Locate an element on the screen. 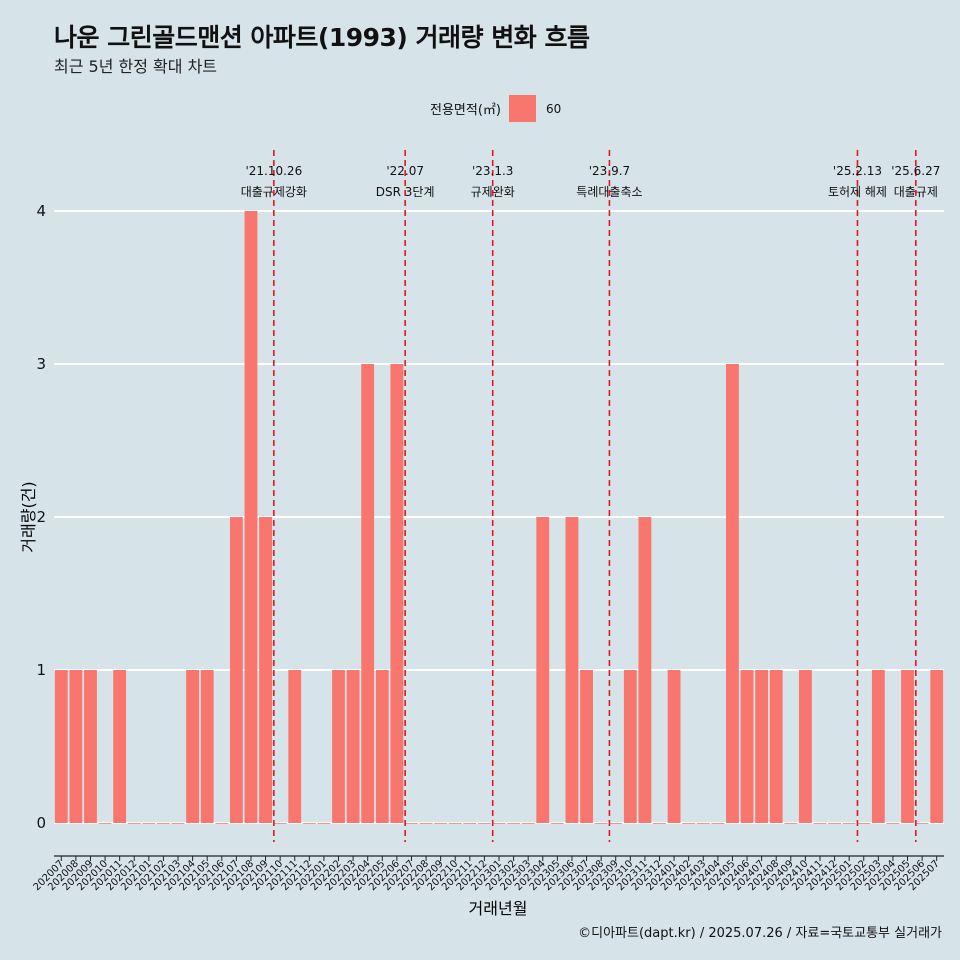 This screenshot has height=960, width=960. y-axis-title: 거래량(건) is located at coordinates (28, 516).